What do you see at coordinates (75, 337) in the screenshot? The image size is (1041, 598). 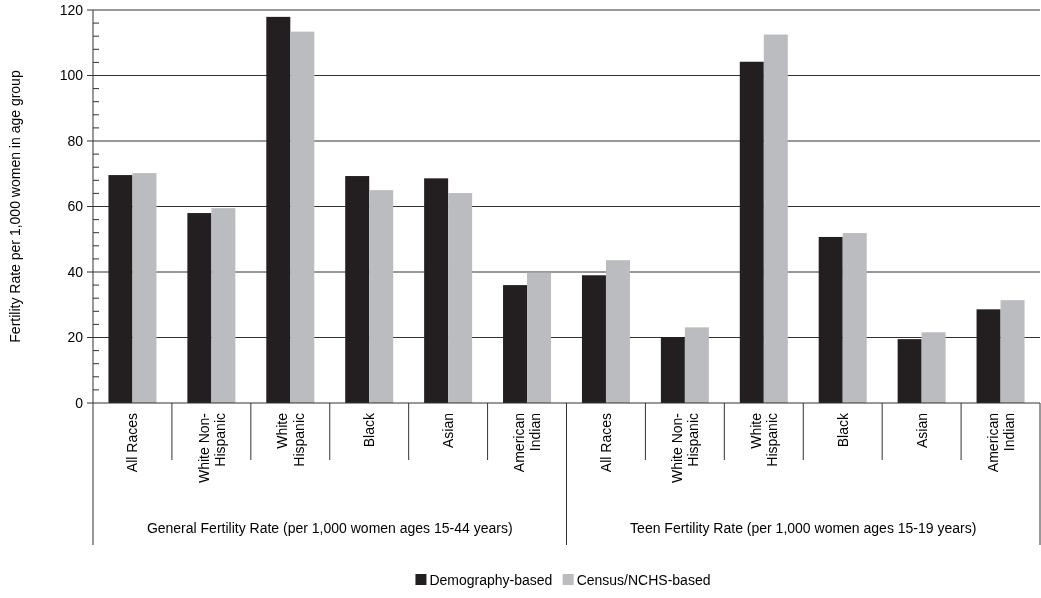 I see `y-tick-label: 20` at bounding box center [75, 337].